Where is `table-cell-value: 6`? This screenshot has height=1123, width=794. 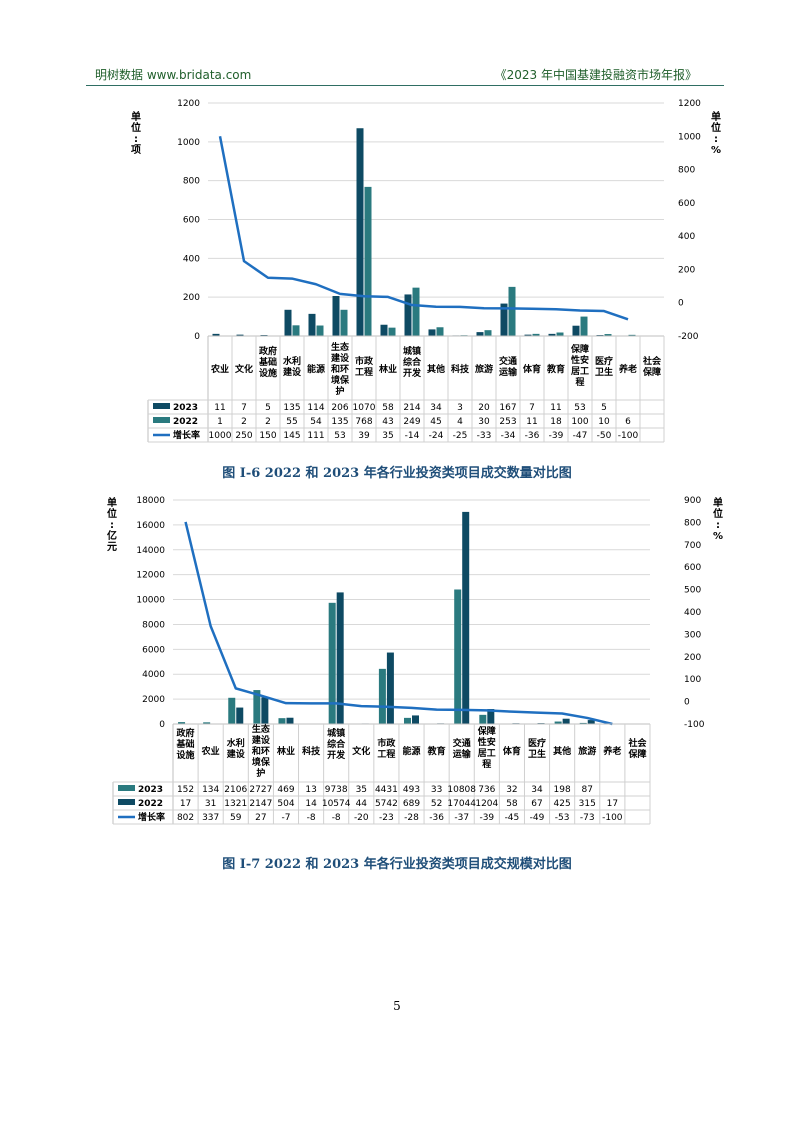 table-cell-value: 6 is located at coordinates (628, 422).